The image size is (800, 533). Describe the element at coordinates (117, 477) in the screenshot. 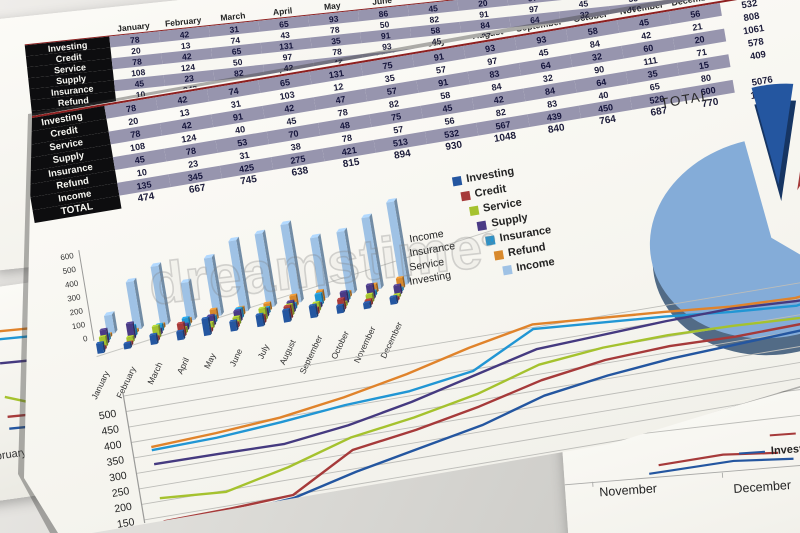

I see `line-y-tick: 300` at that location.